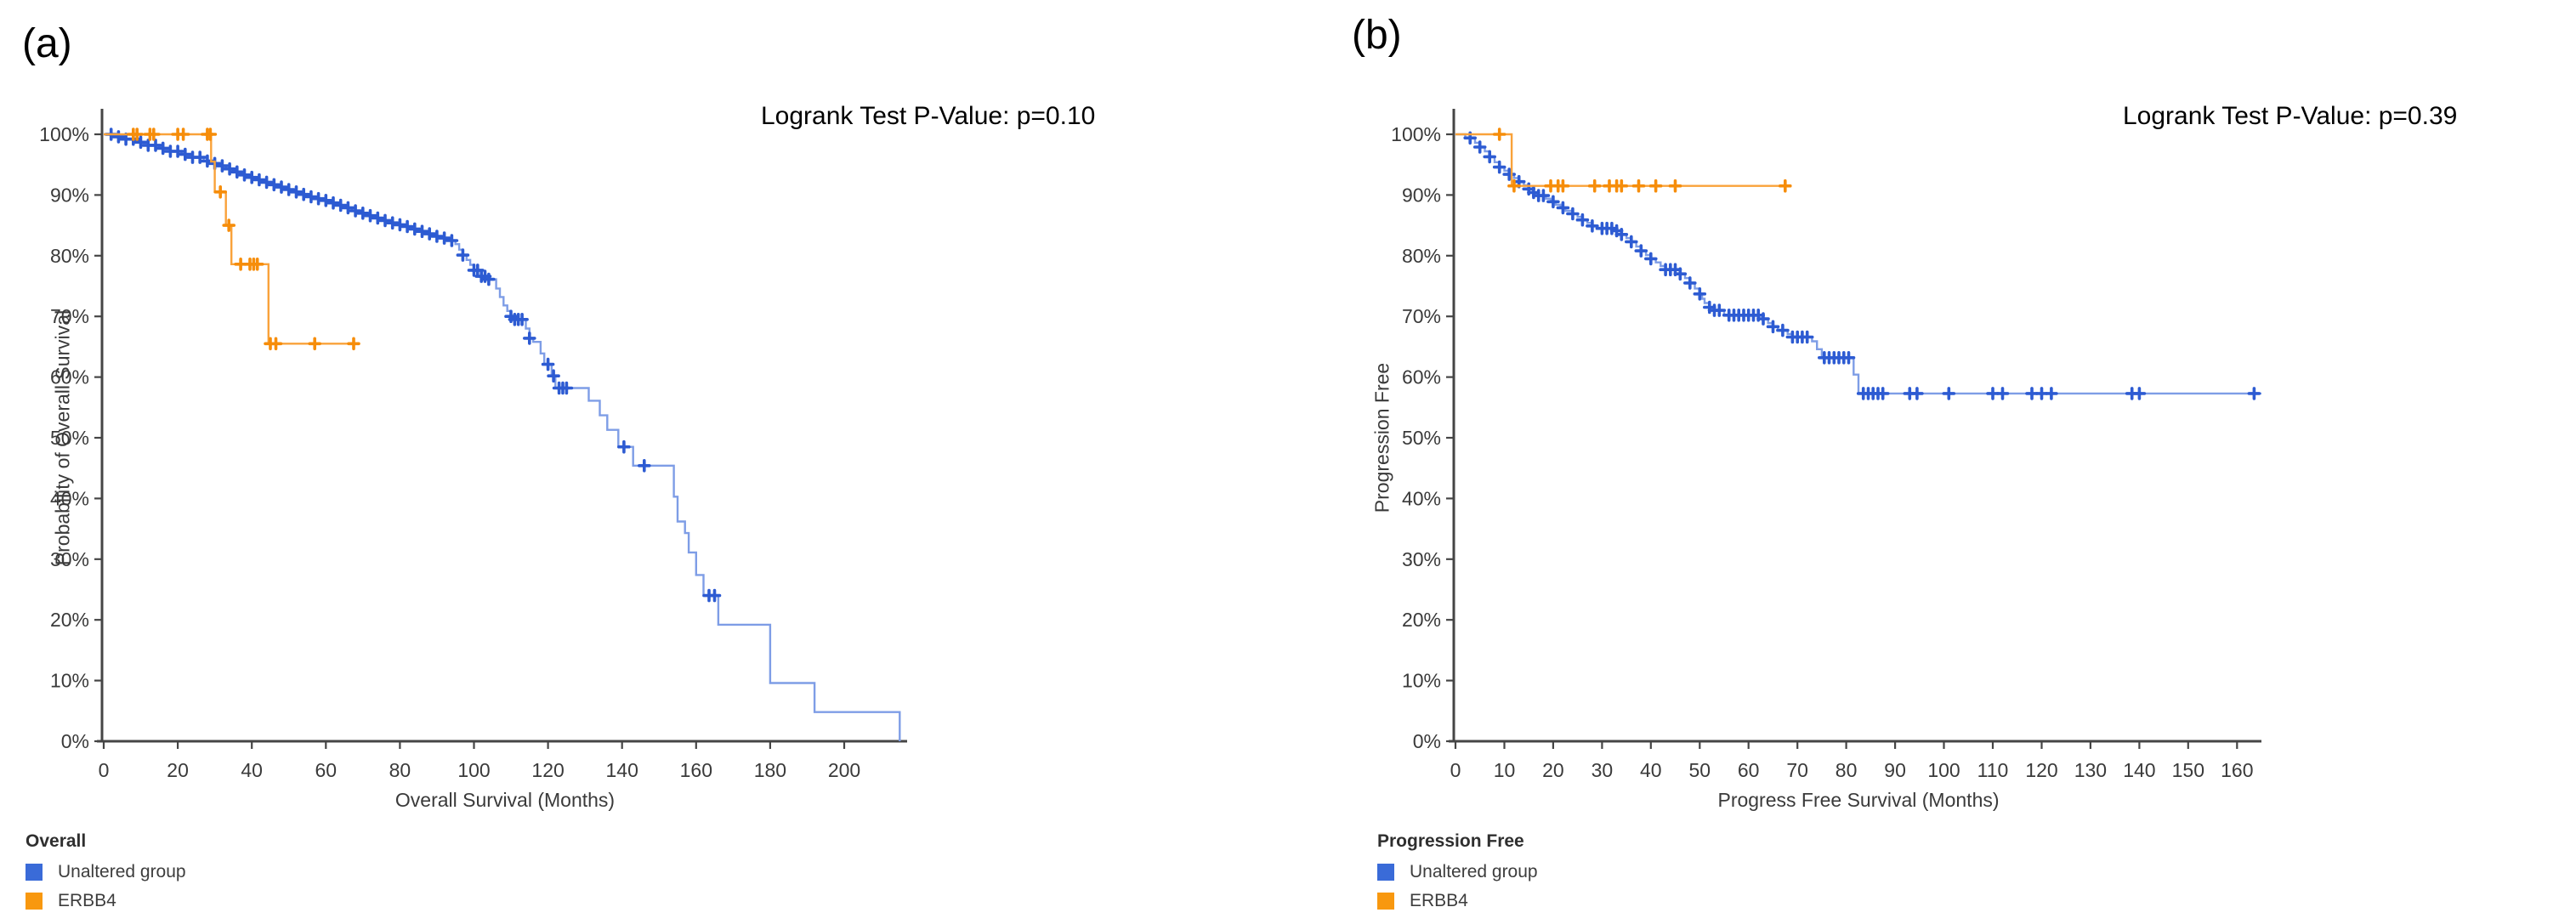 This screenshot has height=924, width=2576. Describe the element at coordinates (1385, 901) in the screenshot. I see `erbb4-swatch` at that location.